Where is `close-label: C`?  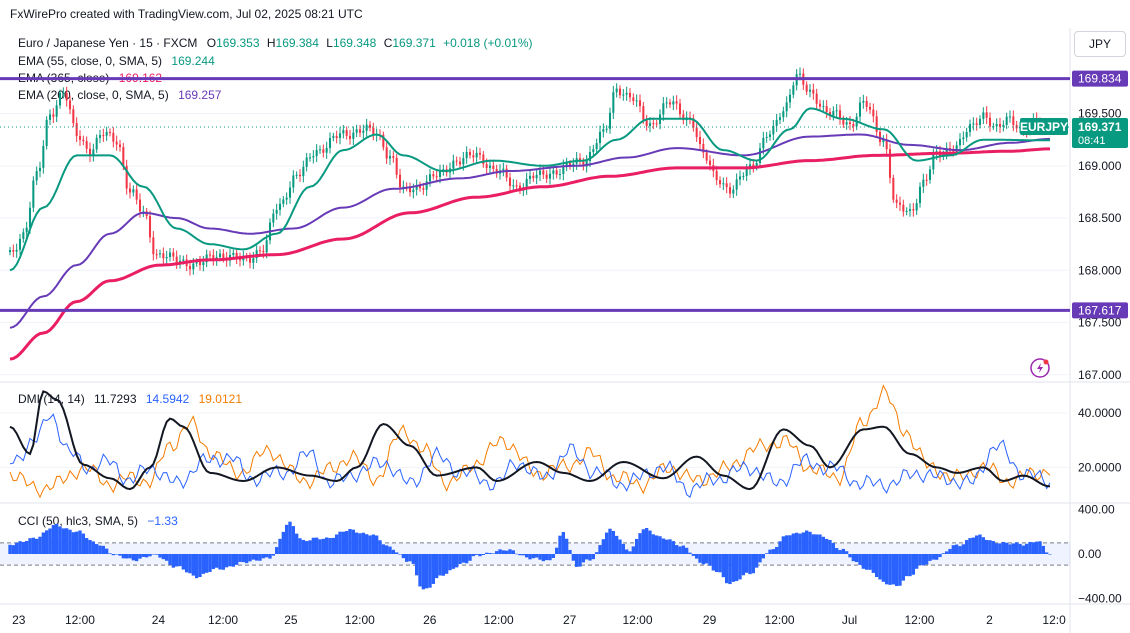 close-label: C is located at coordinates (388, 43).